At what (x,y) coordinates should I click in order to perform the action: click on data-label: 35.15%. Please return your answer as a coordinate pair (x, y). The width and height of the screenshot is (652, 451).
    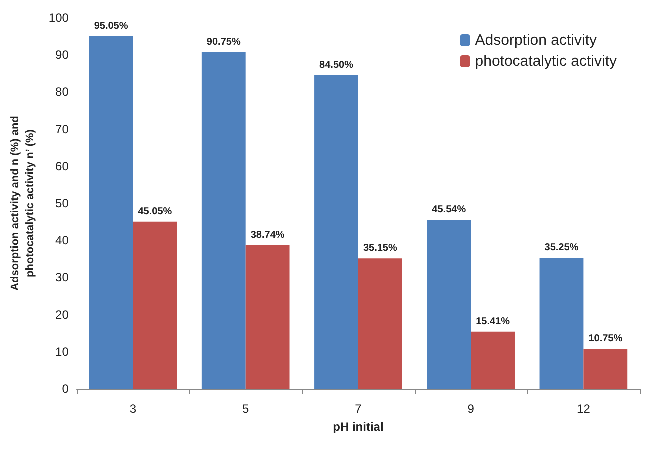
    Looking at the image, I should click on (380, 248).